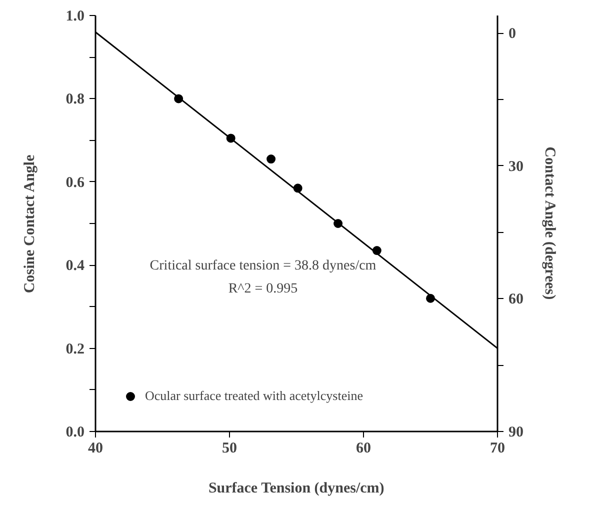 Image resolution: width=592 pixels, height=511 pixels. What do you see at coordinates (75, 182) in the screenshot?
I see `y-tick-label: 0.6` at bounding box center [75, 182].